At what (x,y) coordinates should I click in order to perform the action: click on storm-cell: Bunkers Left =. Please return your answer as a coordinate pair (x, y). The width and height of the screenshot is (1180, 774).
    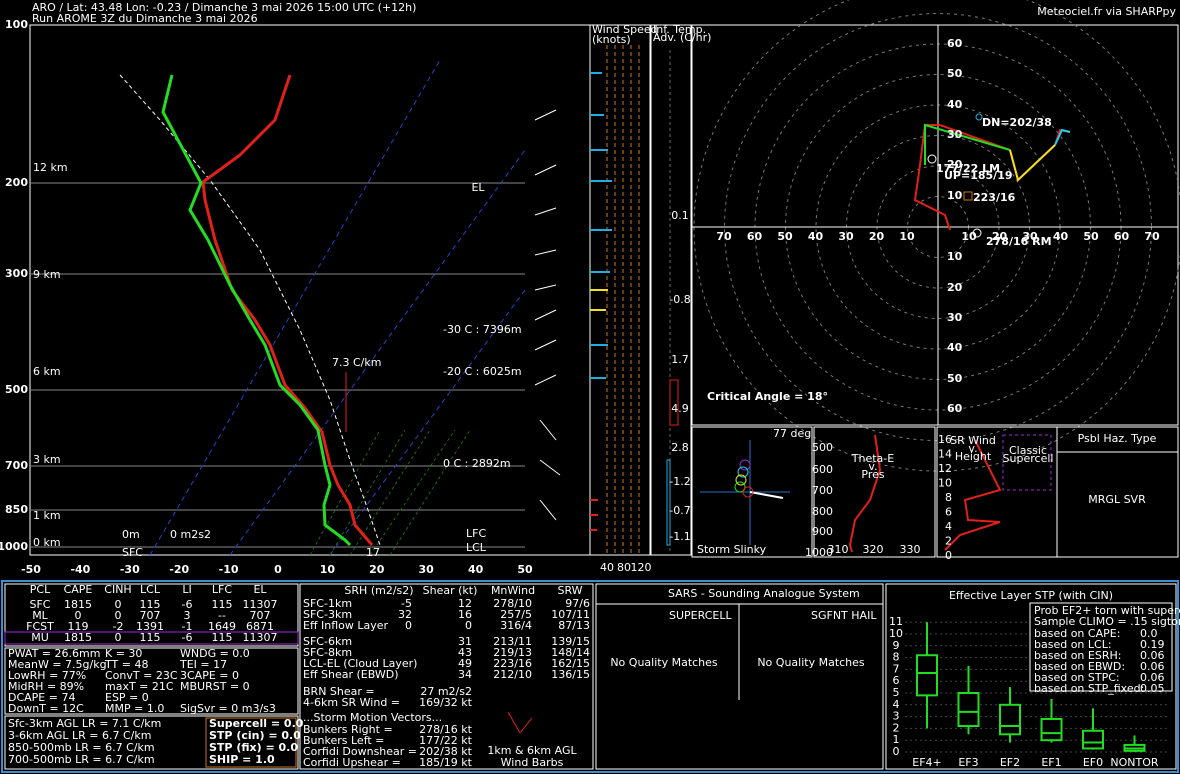
    Looking at the image, I should click on (343, 740).